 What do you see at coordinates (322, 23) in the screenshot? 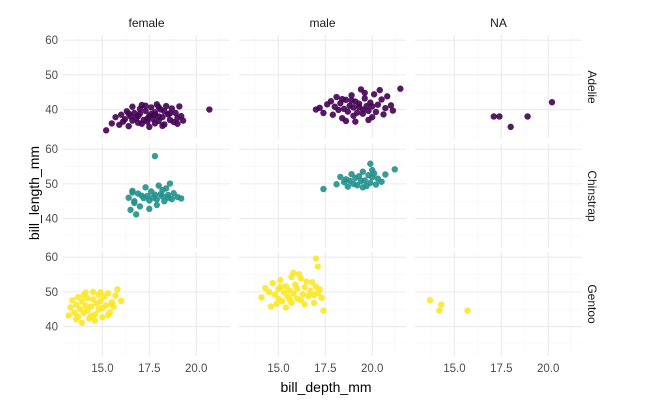
I see `strip-label-column-male: male` at bounding box center [322, 23].